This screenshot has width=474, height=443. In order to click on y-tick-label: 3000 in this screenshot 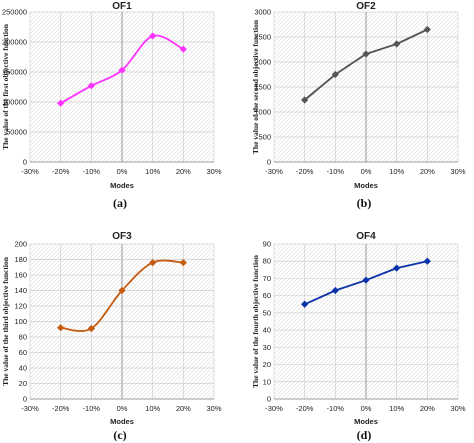, I will do `click(262, 12)`.